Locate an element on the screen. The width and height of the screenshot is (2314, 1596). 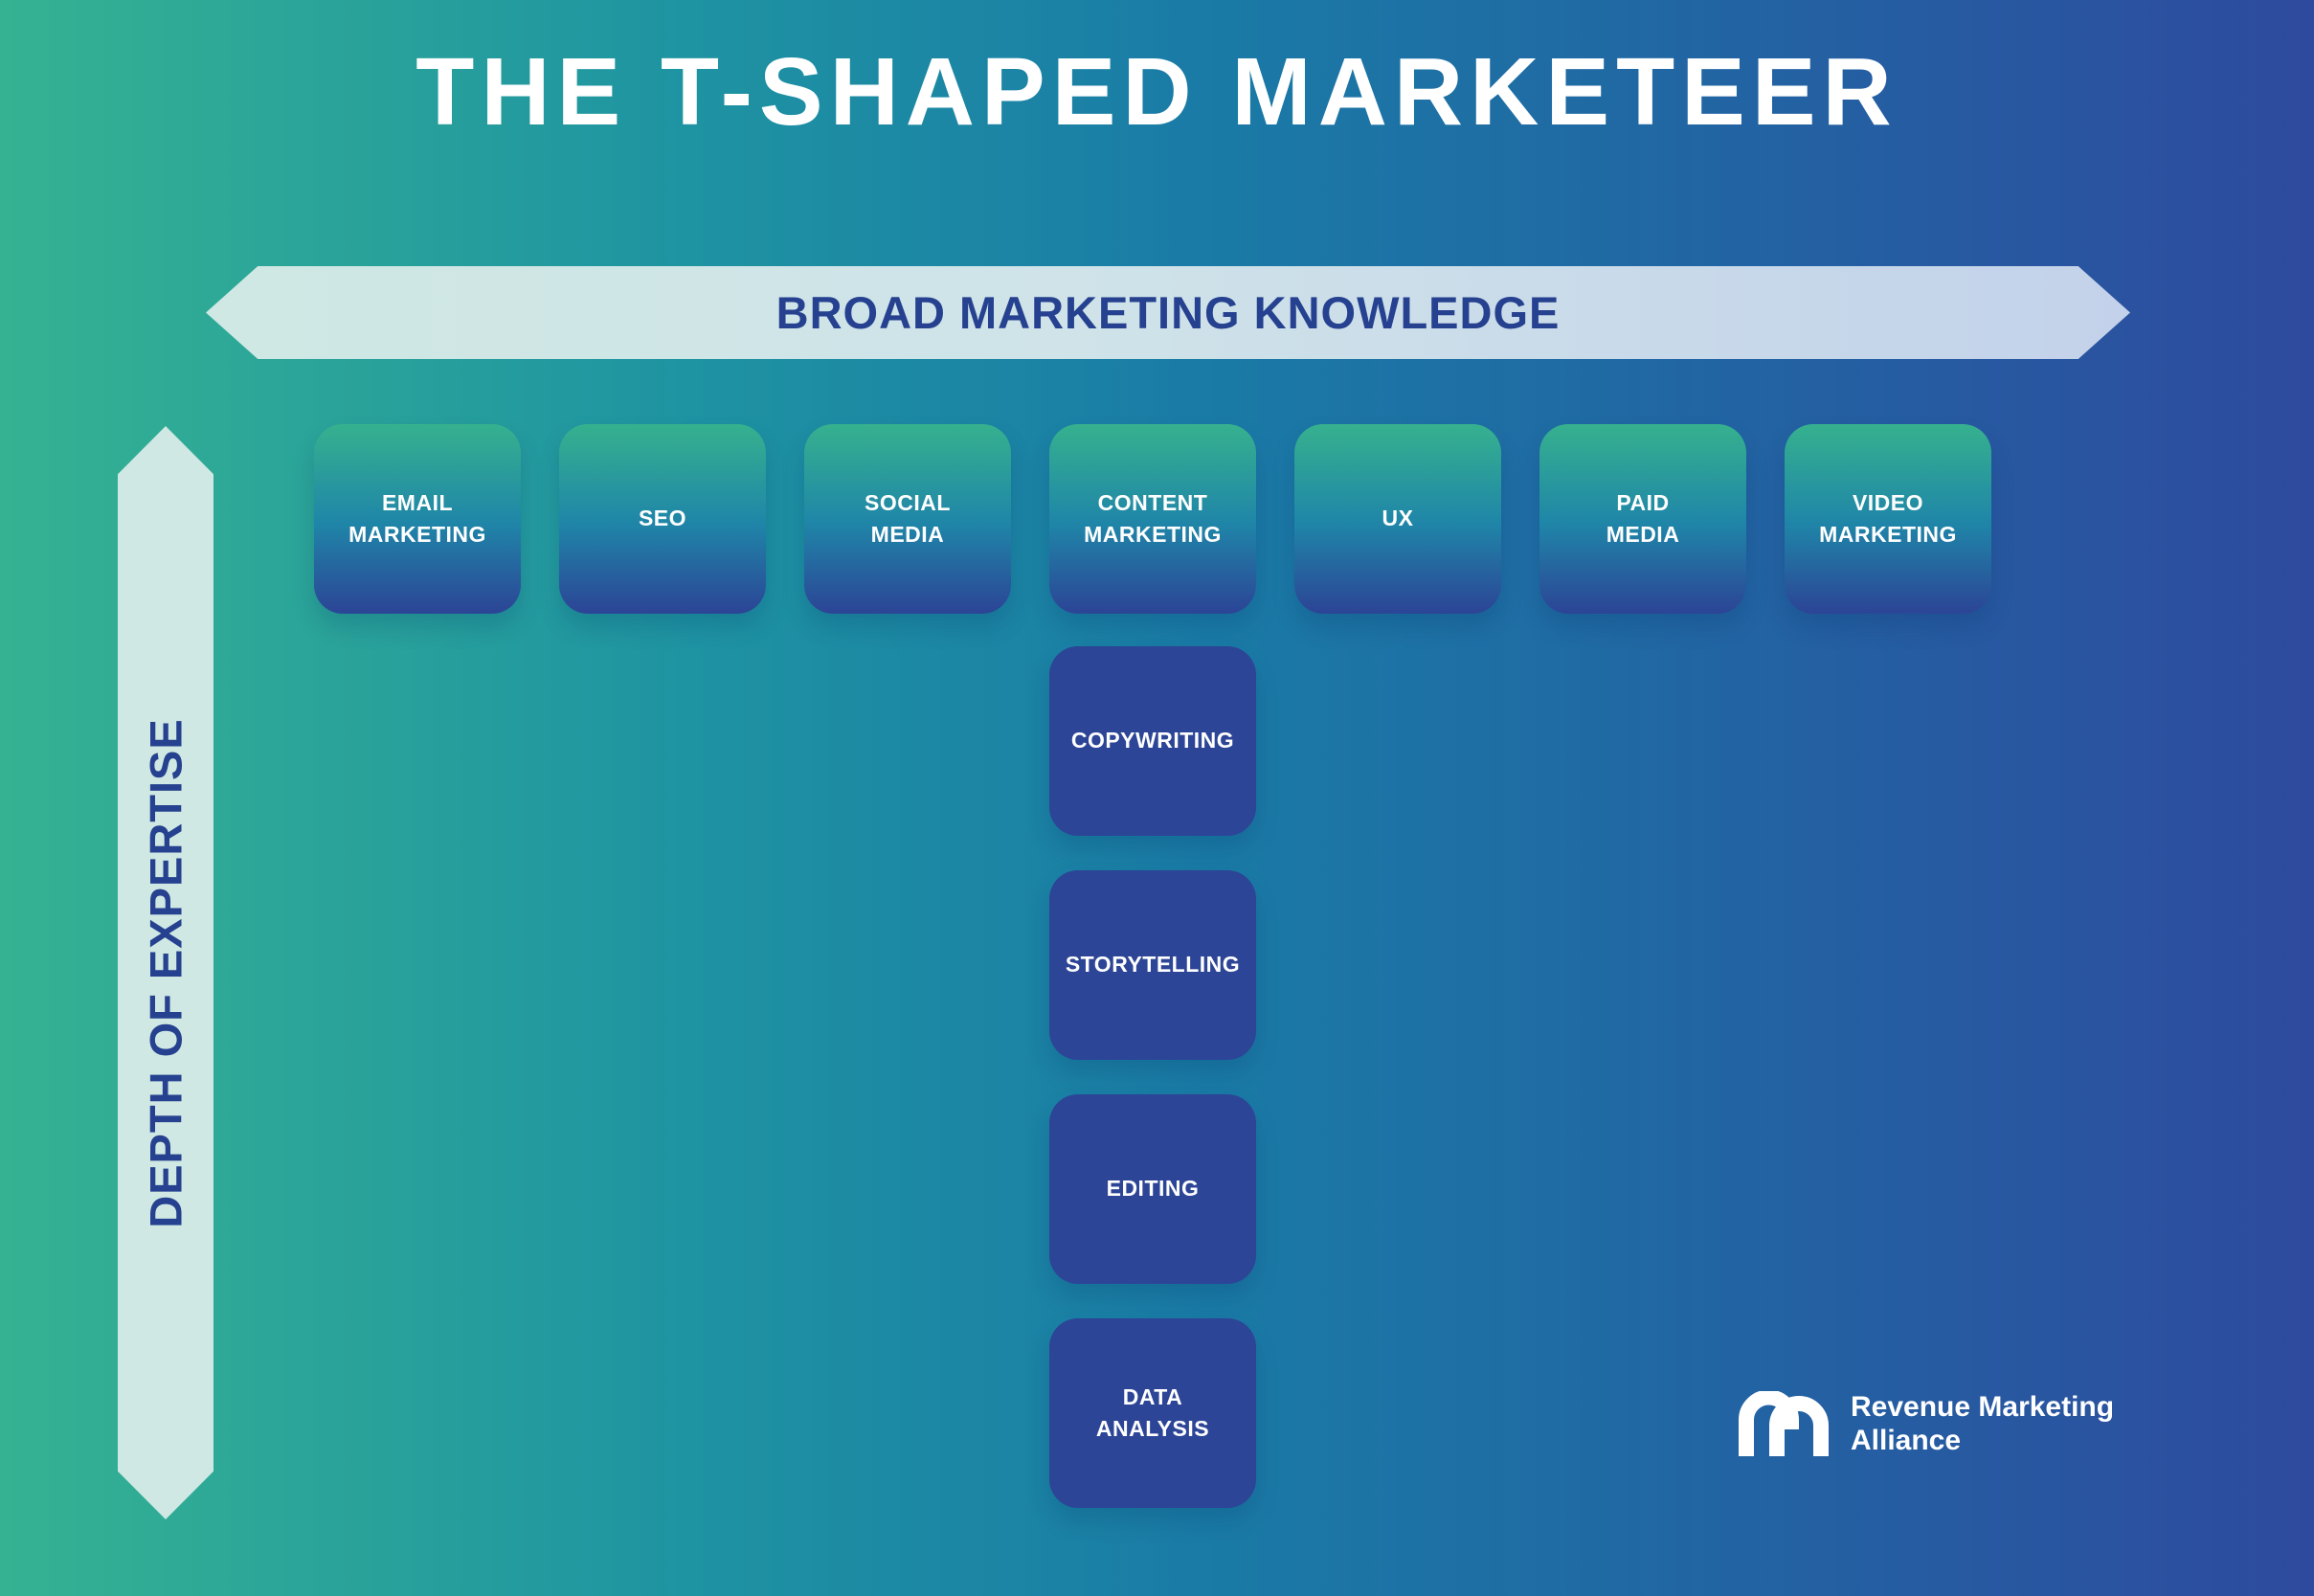
skill-label: UX is located at coordinates (1398, 518).